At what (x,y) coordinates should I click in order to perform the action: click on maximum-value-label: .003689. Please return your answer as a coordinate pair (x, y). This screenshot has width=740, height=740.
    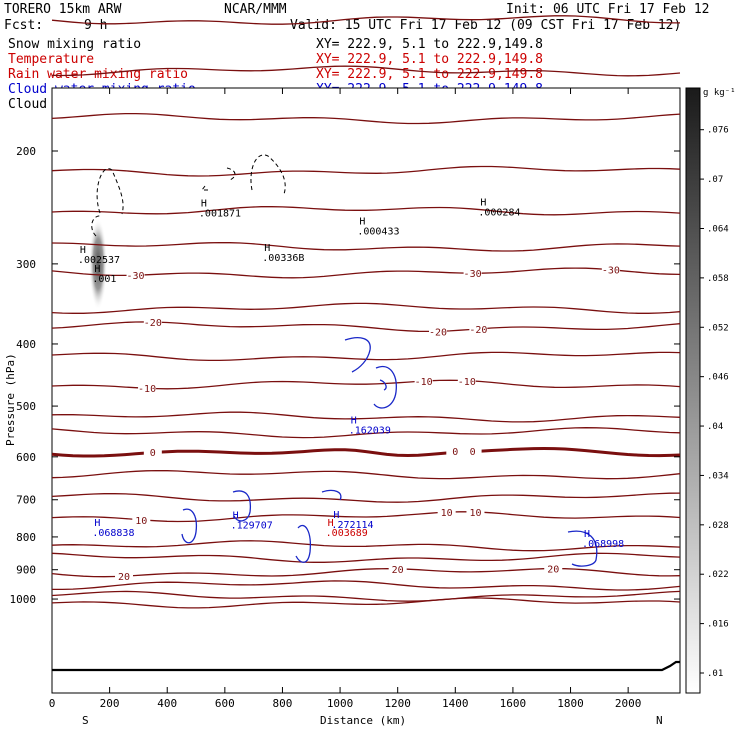
    Looking at the image, I should click on (347, 533).